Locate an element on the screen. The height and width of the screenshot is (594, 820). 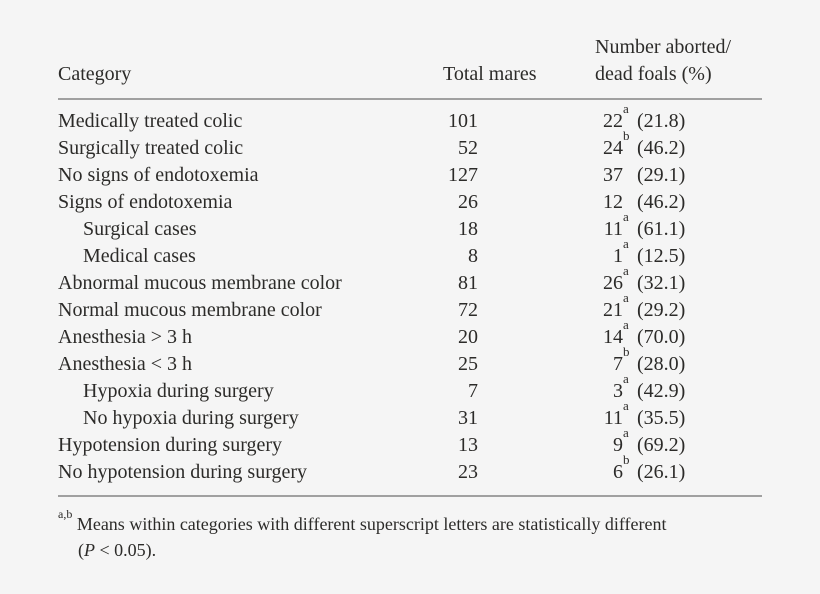
foal-count-value: 6 is located at coordinates (618, 472).